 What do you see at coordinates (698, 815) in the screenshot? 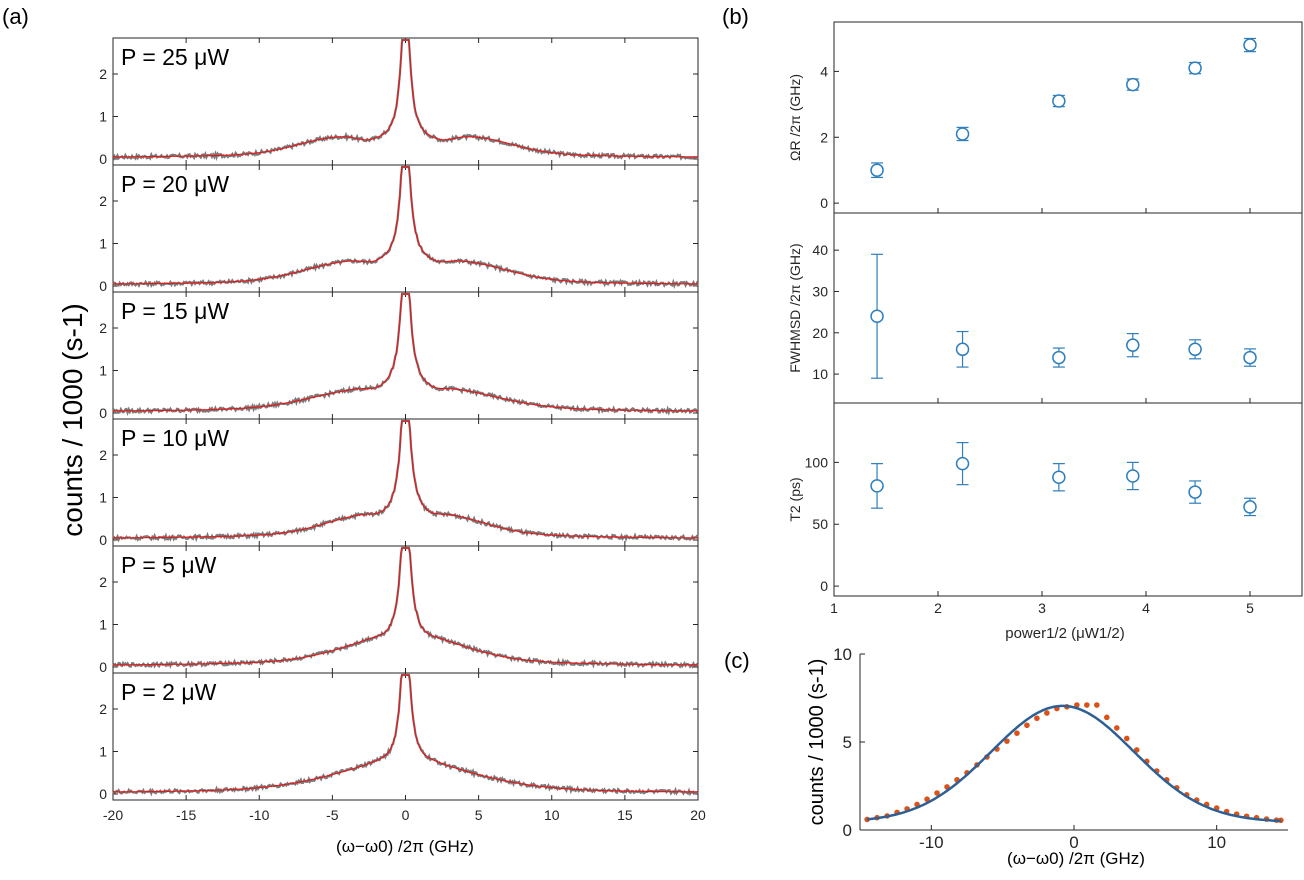
I see `x-tick-label: 20` at bounding box center [698, 815].